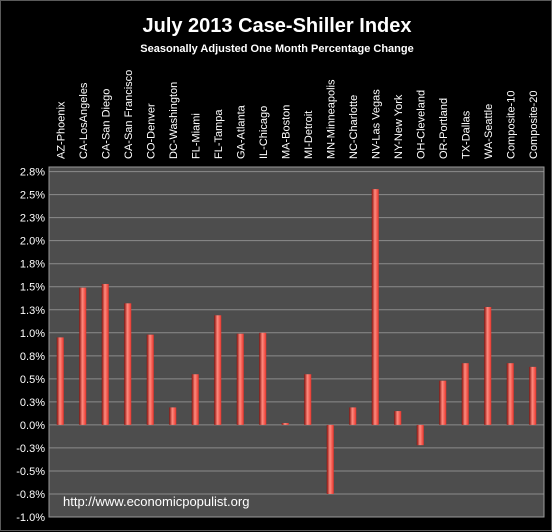  What do you see at coordinates (32, 403) in the screenshot?
I see `y-tick-label: 0.3%` at bounding box center [32, 403].